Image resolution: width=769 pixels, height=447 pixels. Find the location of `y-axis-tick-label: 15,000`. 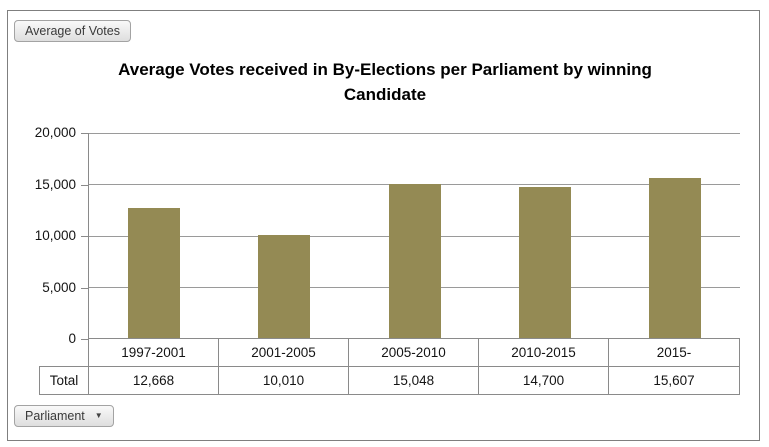

y-axis-tick-label: 15,000 is located at coordinates (55, 184).